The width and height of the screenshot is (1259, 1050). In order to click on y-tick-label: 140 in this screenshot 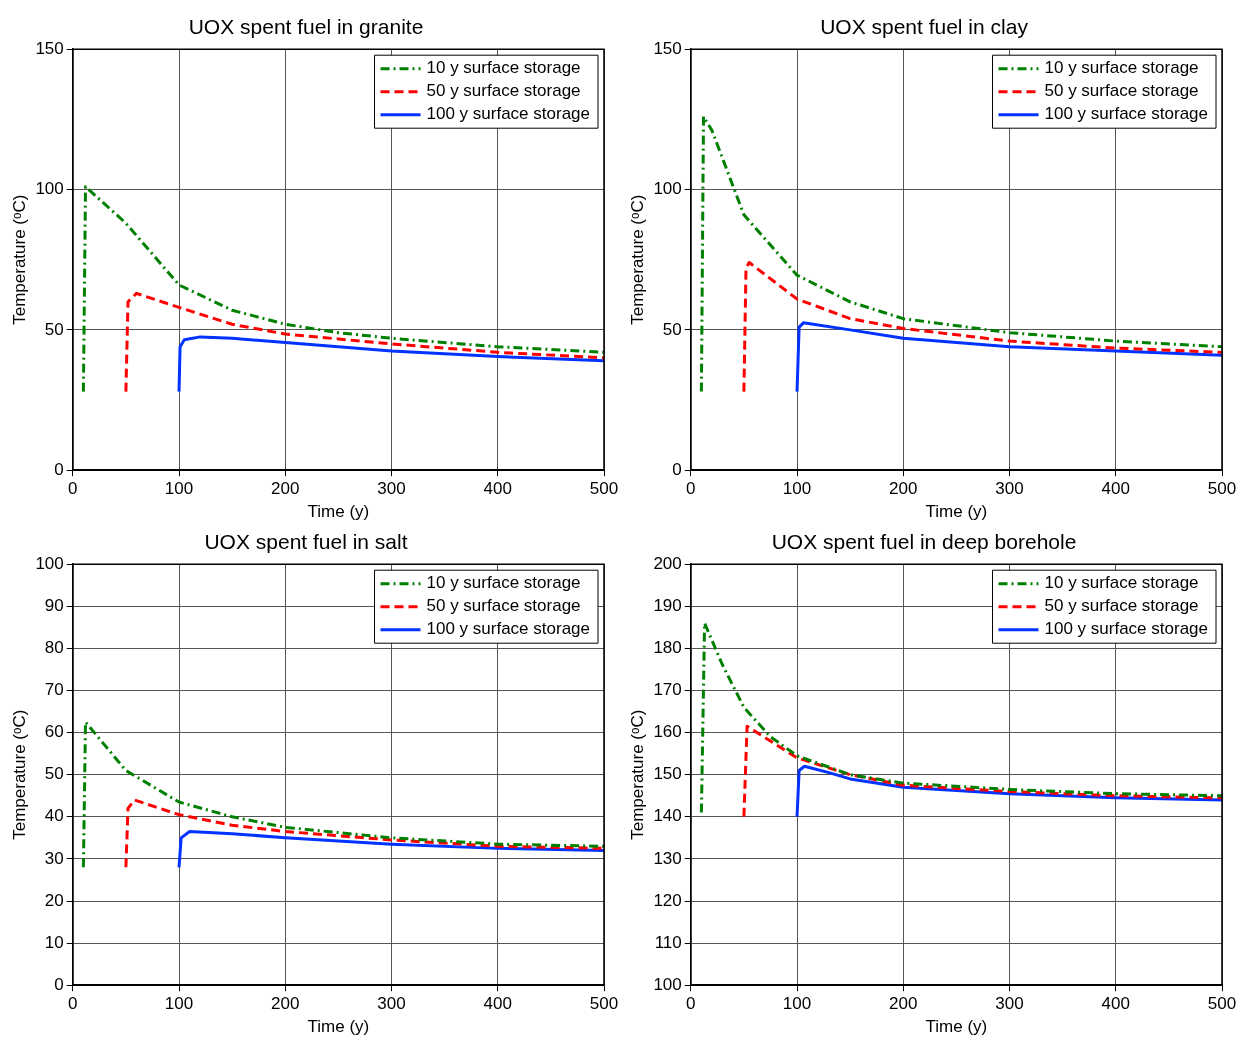, I will do `click(667, 816)`.